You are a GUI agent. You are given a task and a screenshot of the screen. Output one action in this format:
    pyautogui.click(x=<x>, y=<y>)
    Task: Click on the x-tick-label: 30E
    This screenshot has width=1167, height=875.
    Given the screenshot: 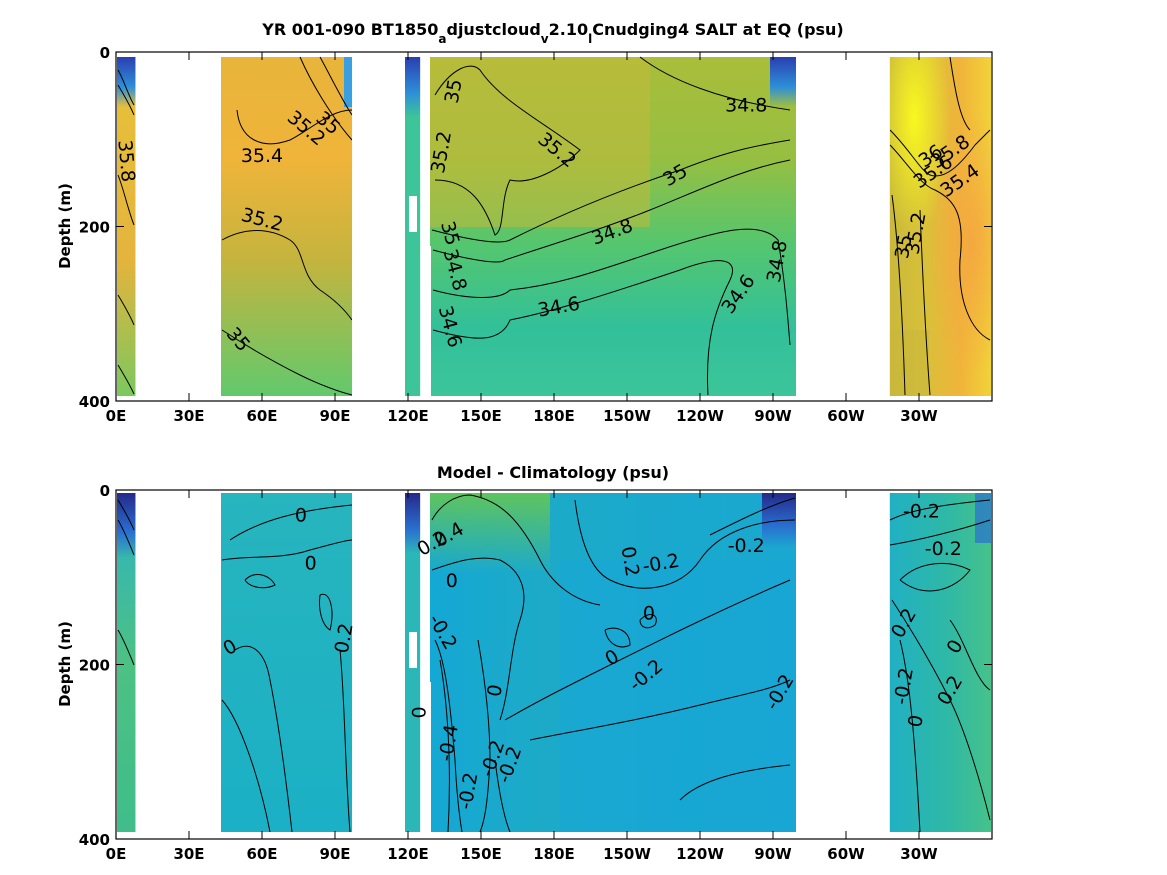 What is the action you would take?
    pyautogui.click(x=188, y=416)
    